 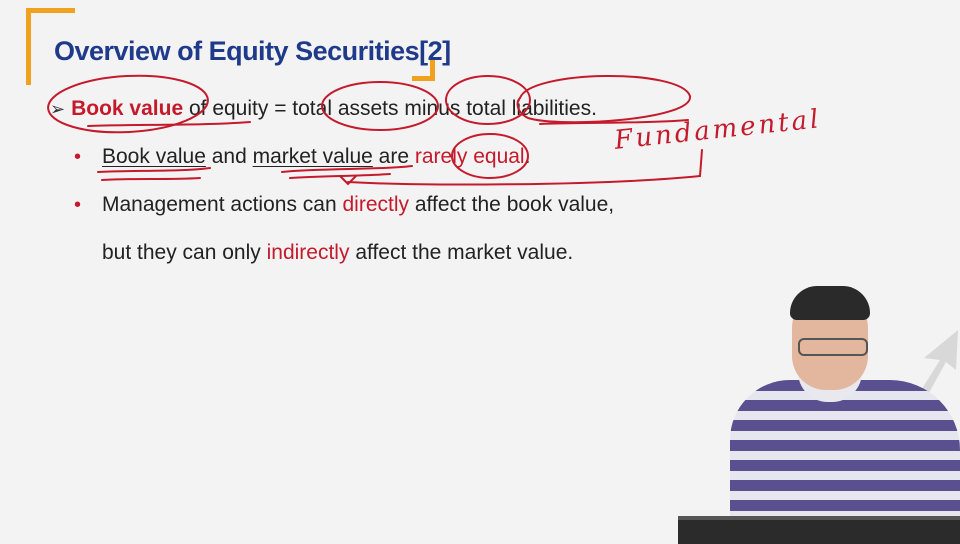 I want to click on text-management-actions: Management actions can, so click(x=222, y=204).